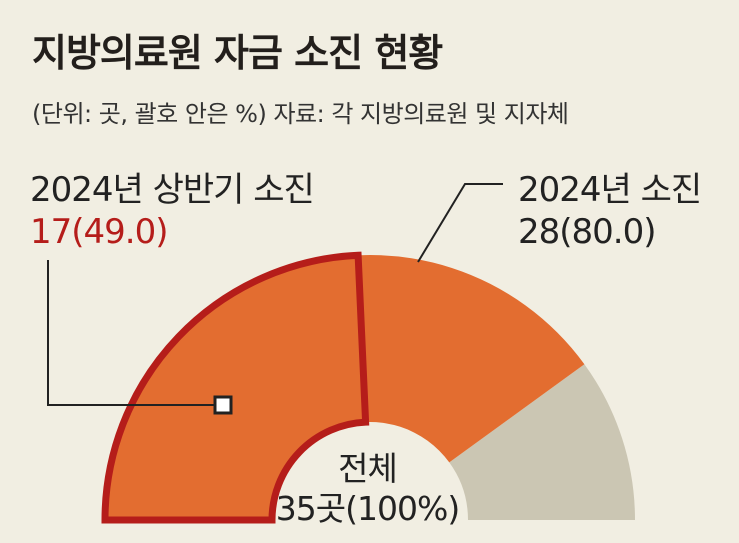 This screenshot has width=739, height=543. I want to click on chart-title: 지방의료원 자금 소진 현황, so click(237, 53).